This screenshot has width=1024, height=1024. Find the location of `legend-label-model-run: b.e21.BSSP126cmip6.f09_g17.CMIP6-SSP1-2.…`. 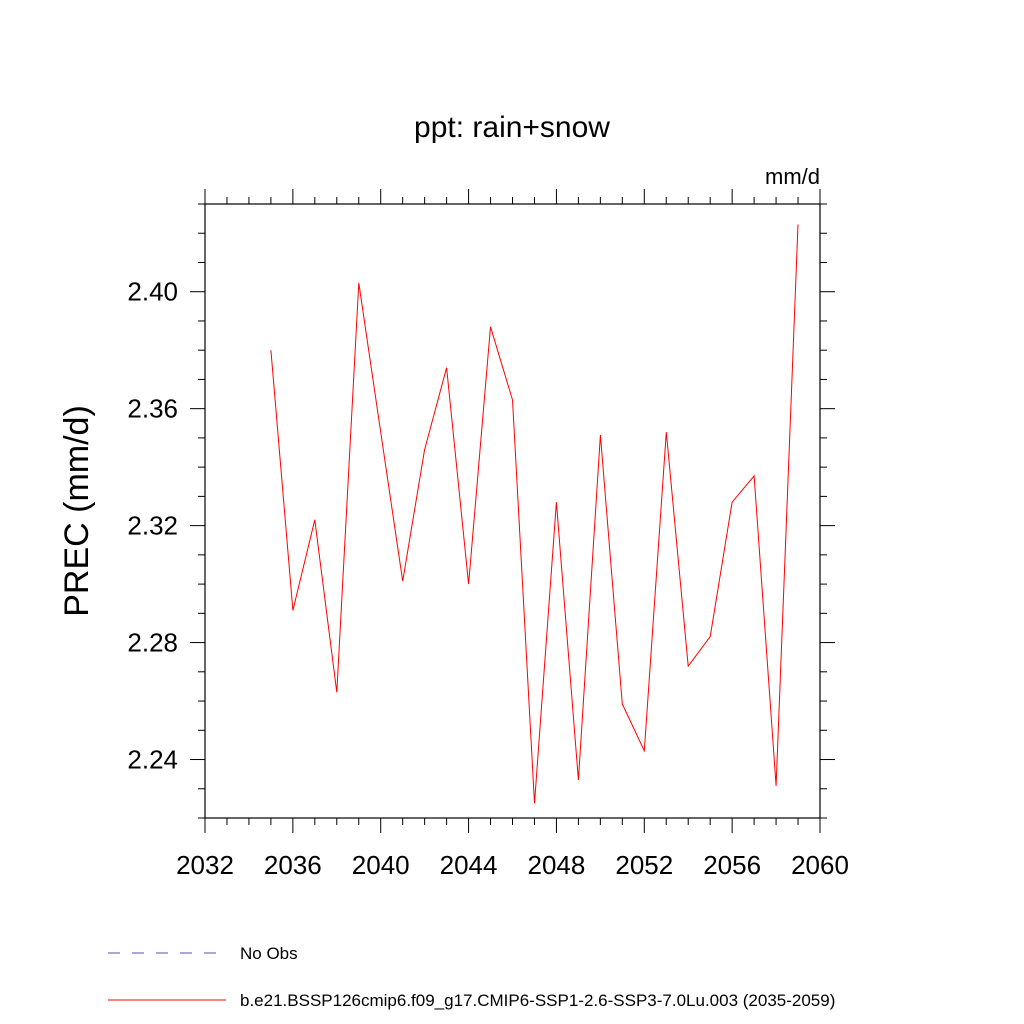

legend-label-model-run: b.e21.BSSP126cmip6.f09_g17.CMIP6-SSP1-2.… is located at coordinates (537, 1000).